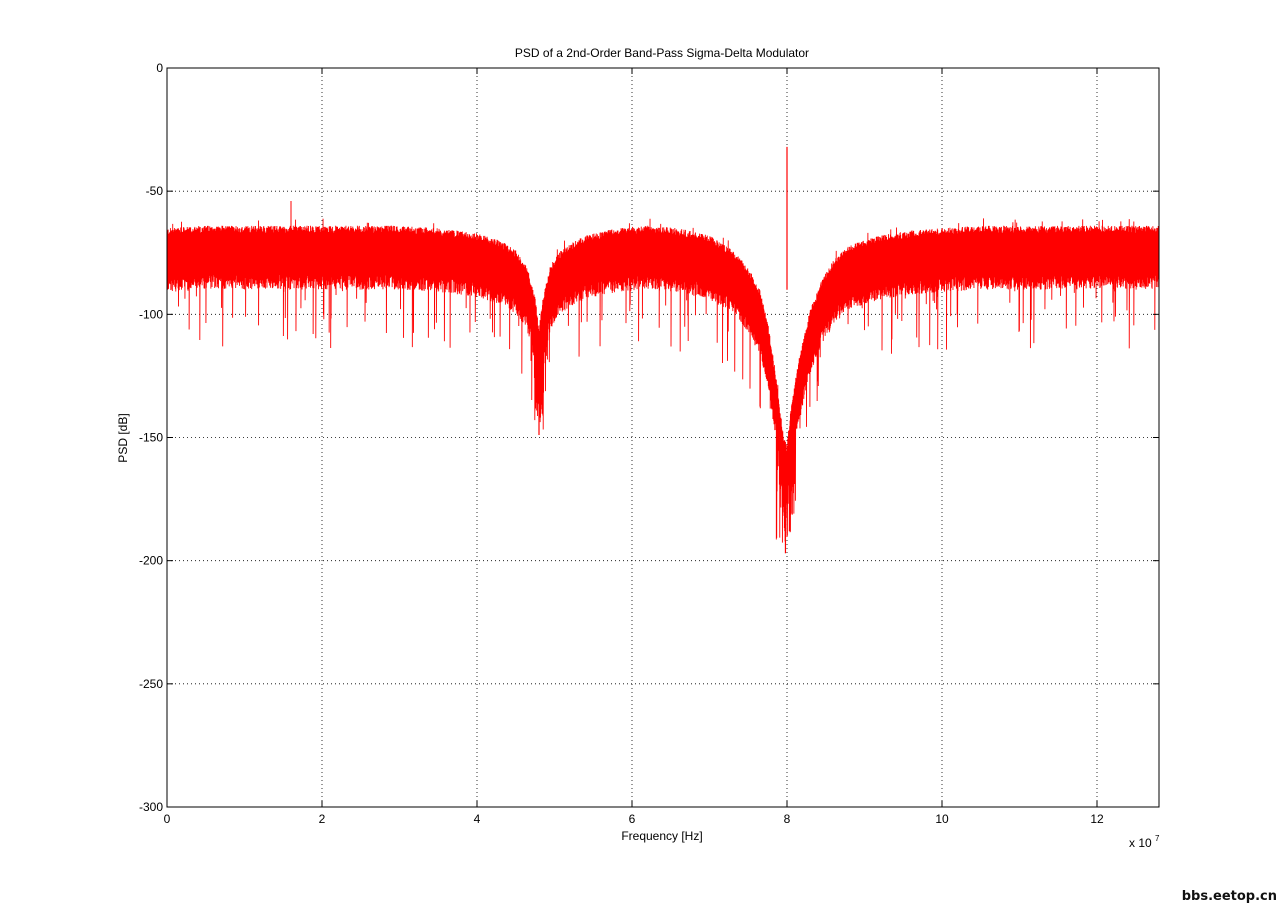  What do you see at coordinates (661, 836) in the screenshot?
I see `x-axis-label: Frequency [Hz]` at bounding box center [661, 836].